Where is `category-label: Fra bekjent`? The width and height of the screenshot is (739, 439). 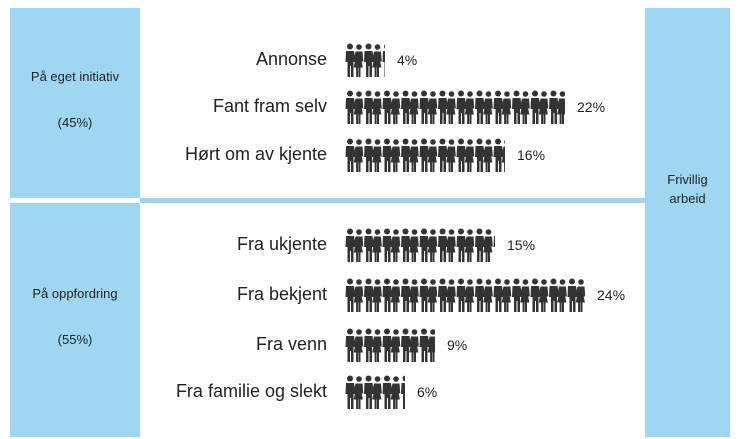
category-label: Fra bekjent is located at coordinates (281, 294).